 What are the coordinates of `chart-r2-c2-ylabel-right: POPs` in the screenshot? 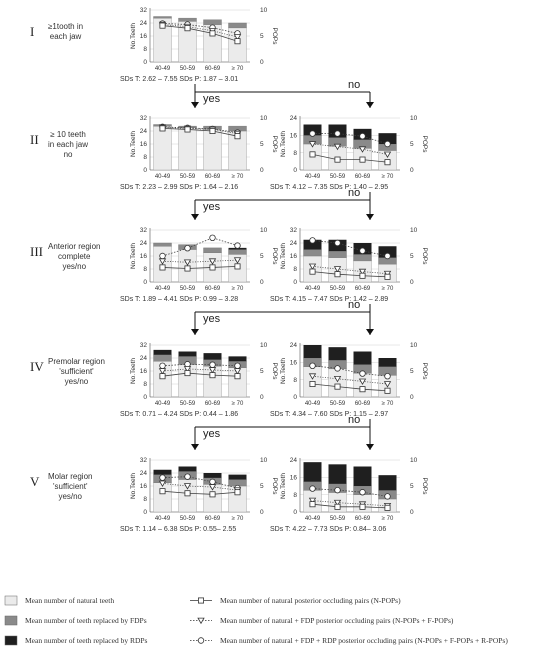 It's located at (424, 145).